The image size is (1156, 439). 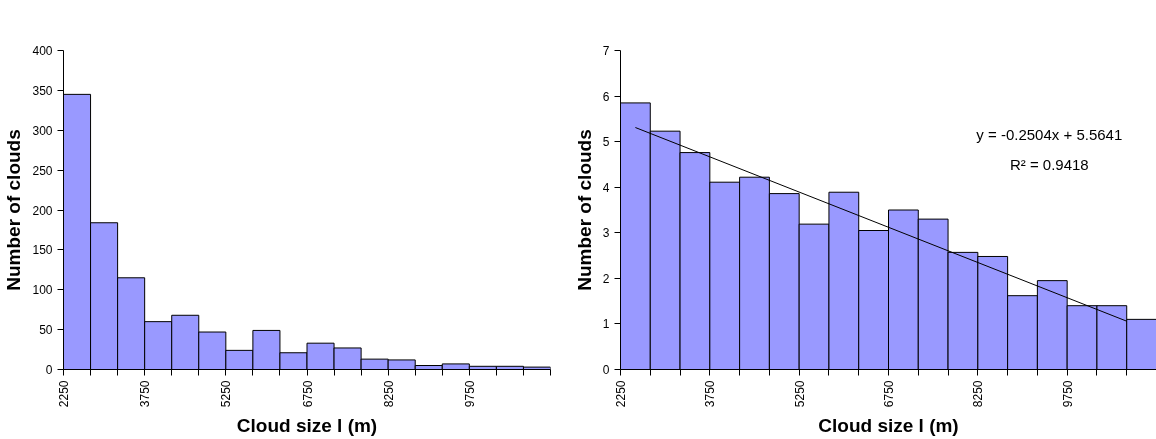 I want to click on y-tick-label: 5, so click(x=606, y=142).